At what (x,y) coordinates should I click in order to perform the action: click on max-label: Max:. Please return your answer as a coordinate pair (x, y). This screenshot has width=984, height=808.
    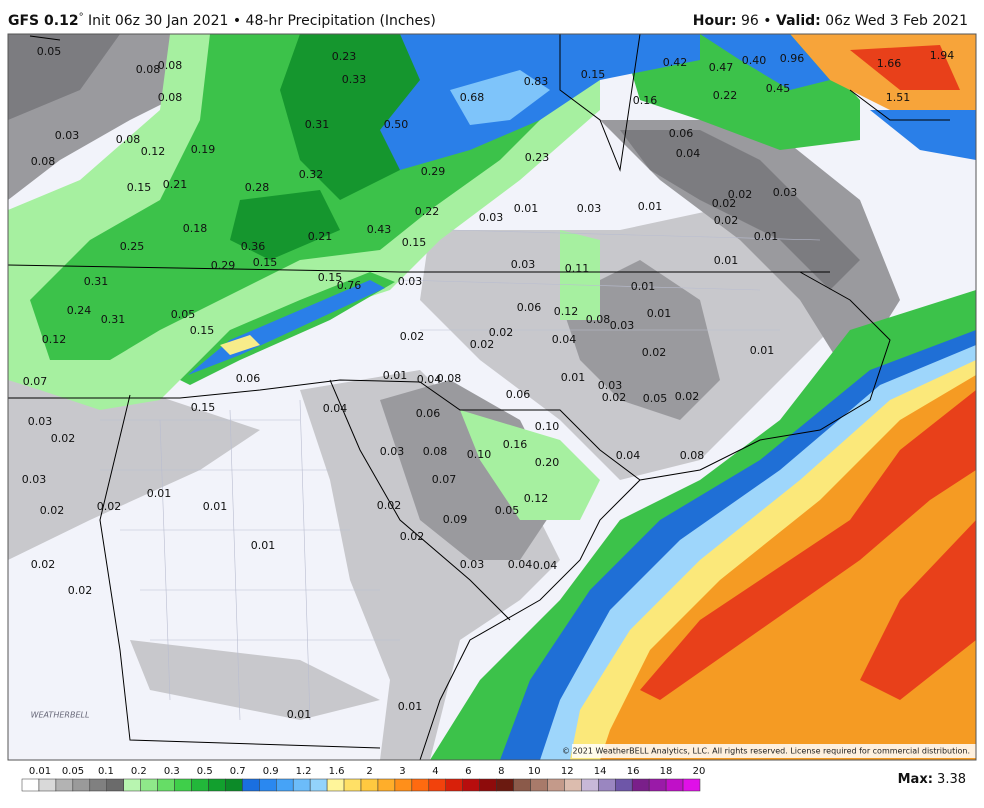
    Looking at the image, I should click on (915, 779).